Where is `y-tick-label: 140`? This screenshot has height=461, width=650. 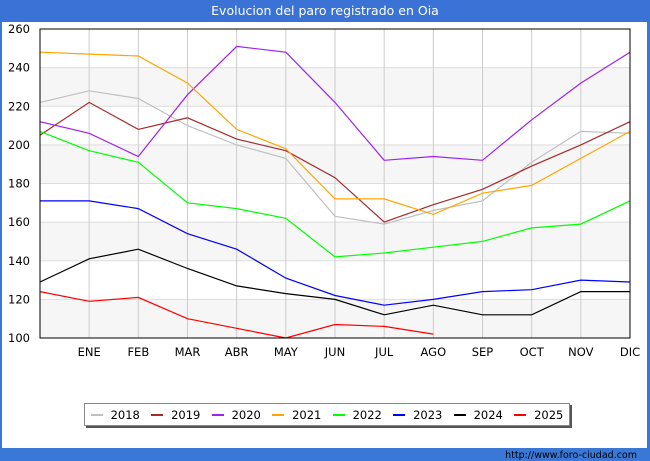 y-tick-label: 140 is located at coordinates (19, 261).